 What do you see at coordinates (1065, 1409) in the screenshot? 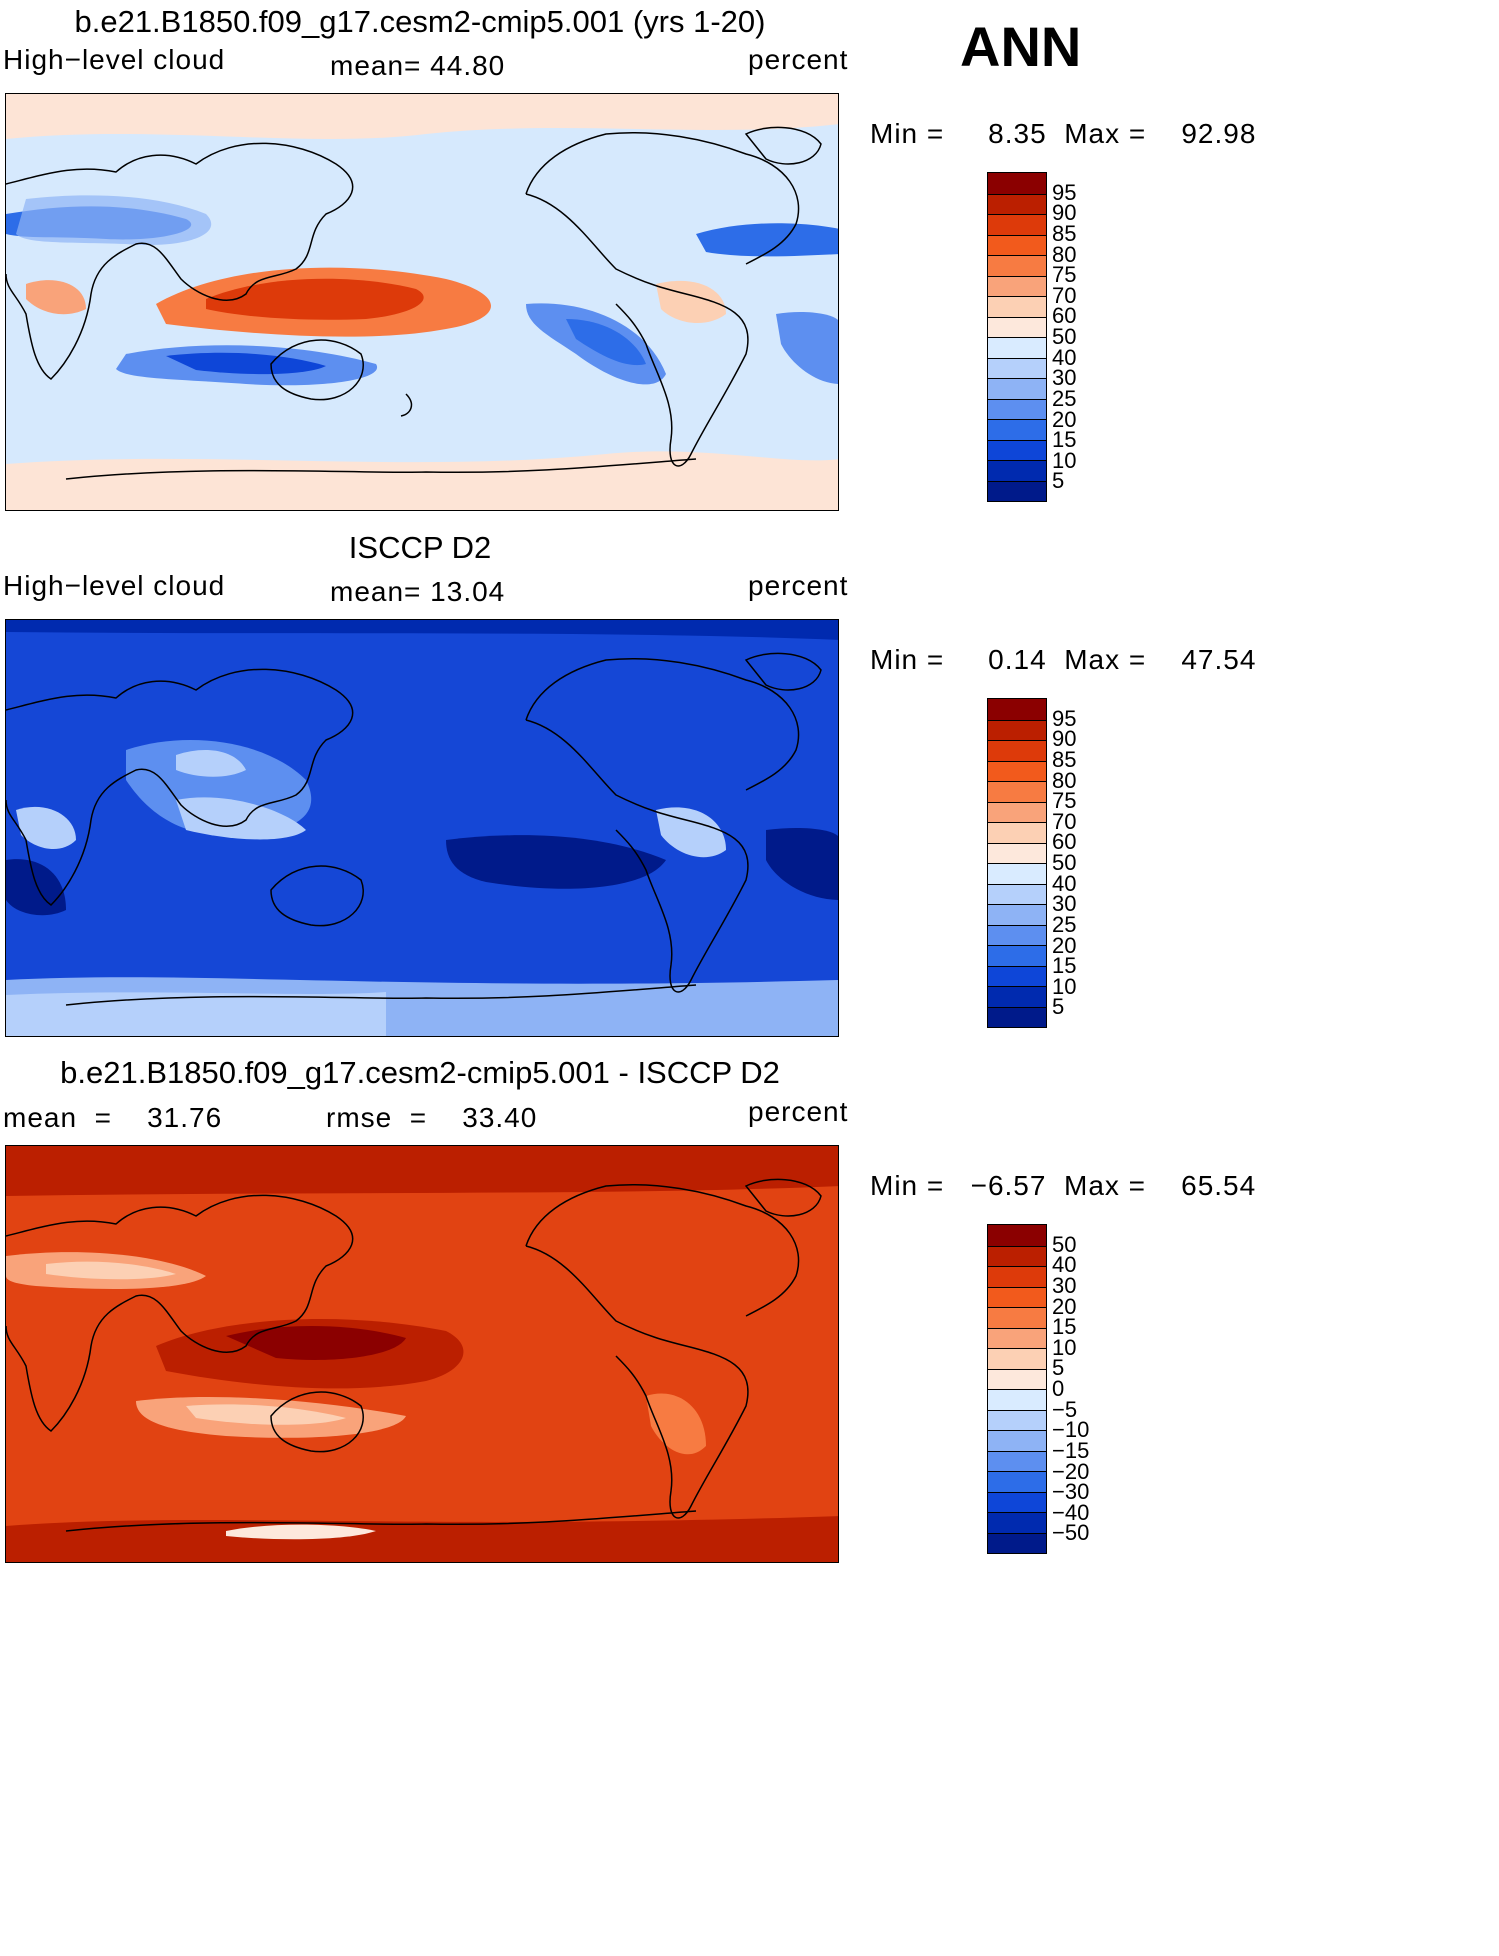
I see `colorbar-tick-label: −5` at bounding box center [1065, 1409].